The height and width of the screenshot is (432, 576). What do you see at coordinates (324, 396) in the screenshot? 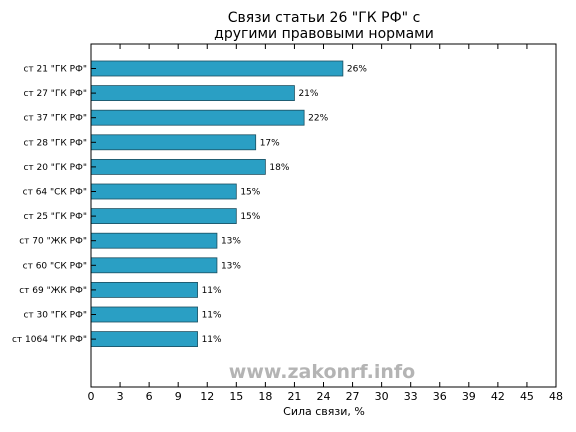
I see `x-tick-label: 24` at bounding box center [324, 396].